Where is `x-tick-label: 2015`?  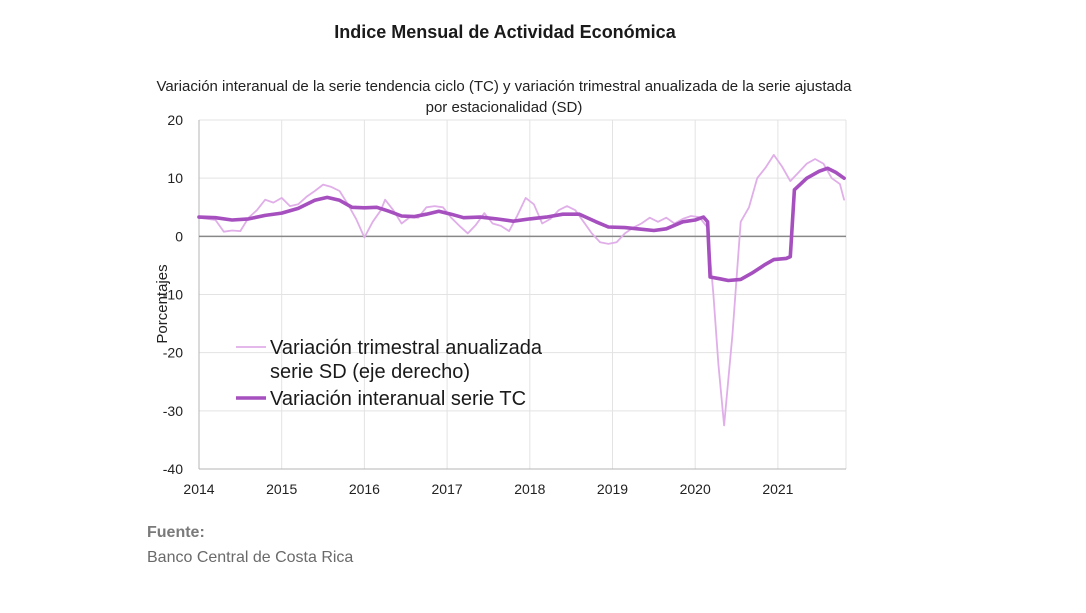
x-tick-label: 2015 is located at coordinates (281, 489).